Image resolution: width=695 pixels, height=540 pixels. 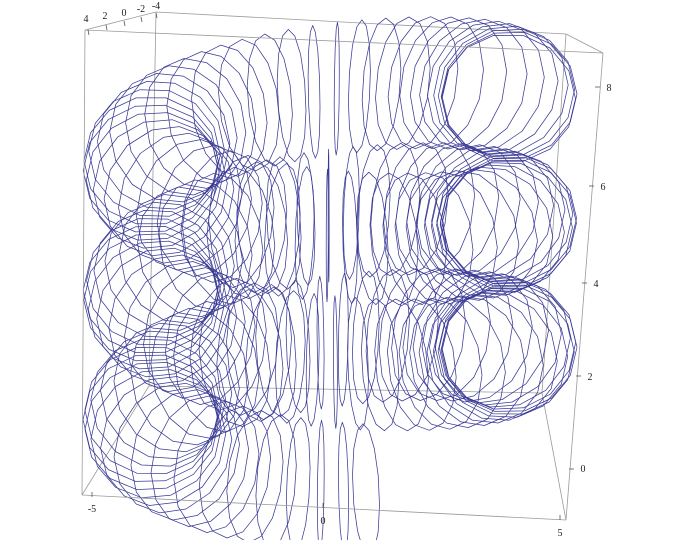 I want to click on z-tick-label: 2, so click(x=590, y=377).